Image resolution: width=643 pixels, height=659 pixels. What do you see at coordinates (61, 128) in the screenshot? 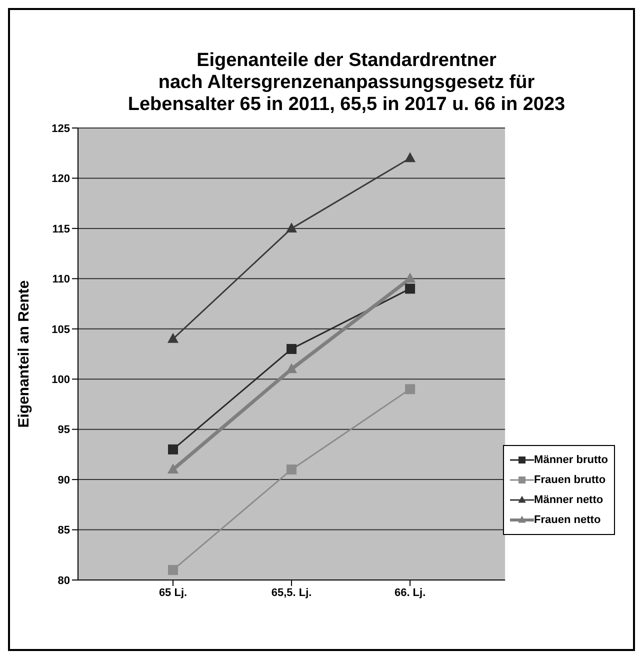
I see `y-tick-label: 125` at bounding box center [61, 128].